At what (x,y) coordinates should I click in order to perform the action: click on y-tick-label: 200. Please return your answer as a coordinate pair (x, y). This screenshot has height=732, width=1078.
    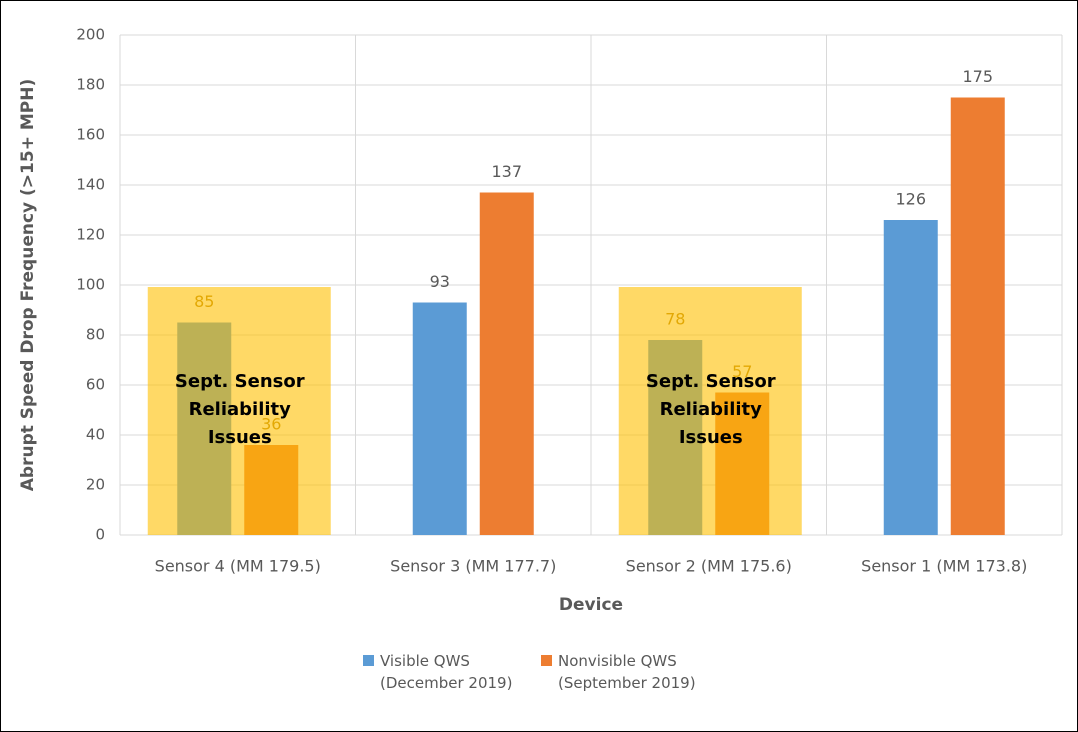
    Looking at the image, I should click on (90, 35).